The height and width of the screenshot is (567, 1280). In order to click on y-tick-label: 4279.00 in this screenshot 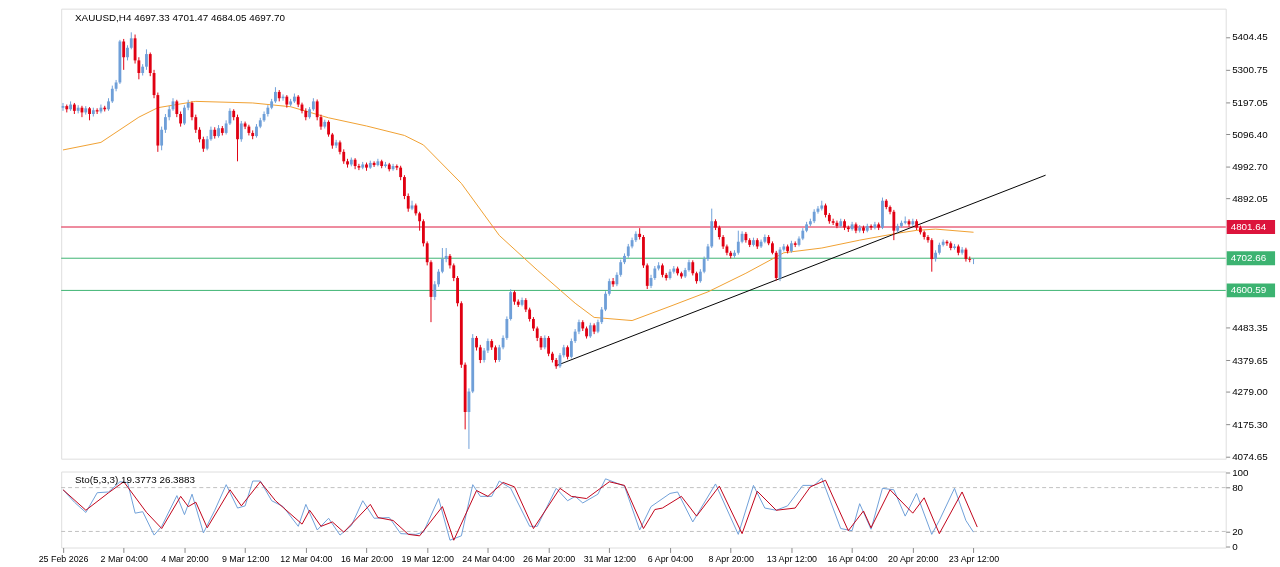, I will do `click(1250, 392)`.